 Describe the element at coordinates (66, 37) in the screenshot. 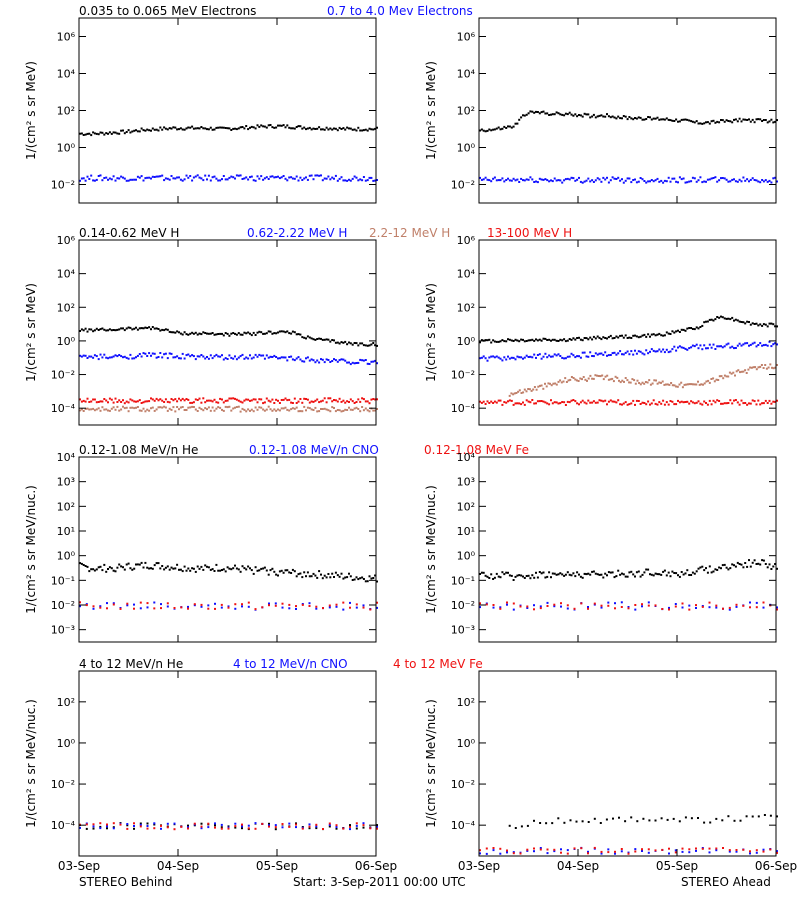

I see `y-tick-label: 10⁶` at that location.